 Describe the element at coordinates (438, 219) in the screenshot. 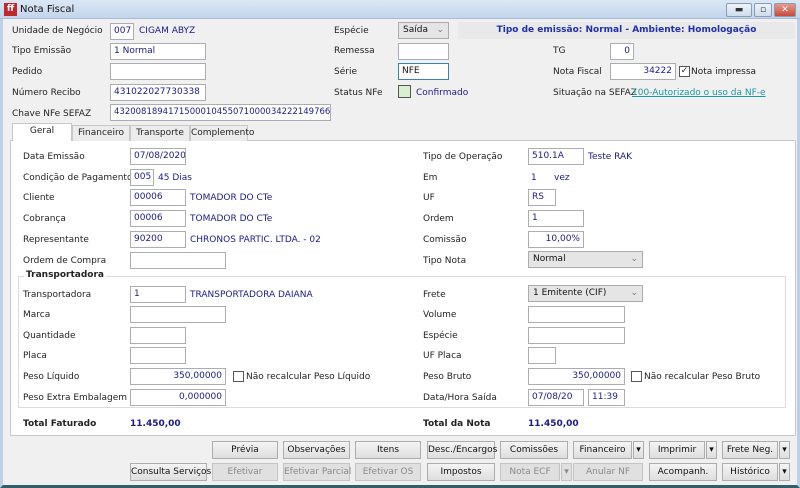

I see `ordem-label: Ordem` at that location.